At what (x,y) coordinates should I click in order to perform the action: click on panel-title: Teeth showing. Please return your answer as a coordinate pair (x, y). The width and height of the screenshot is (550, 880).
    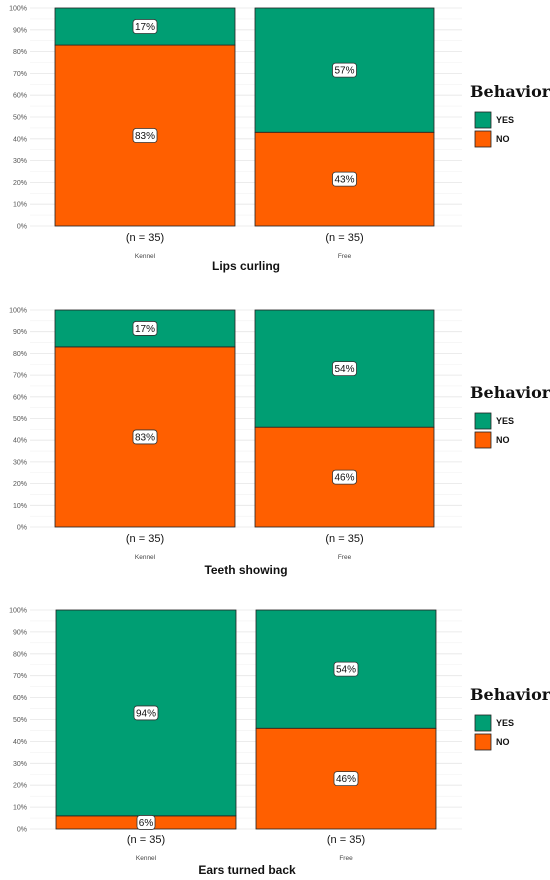
    Looking at the image, I should click on (245, 570).